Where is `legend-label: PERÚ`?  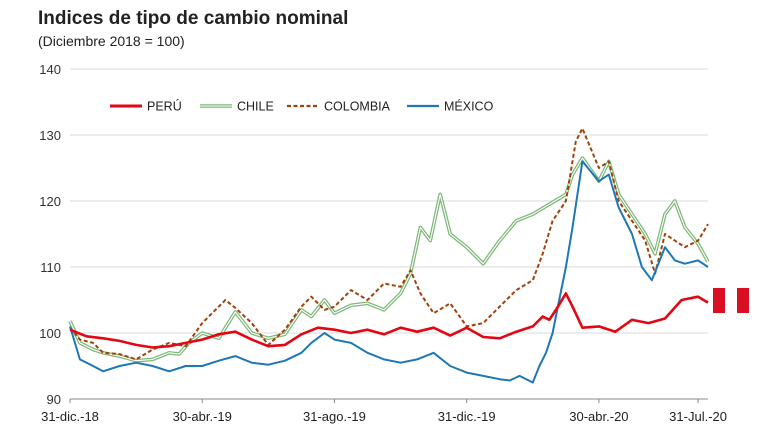
legend-label: PERÚ is located at coordinates (164, 106).